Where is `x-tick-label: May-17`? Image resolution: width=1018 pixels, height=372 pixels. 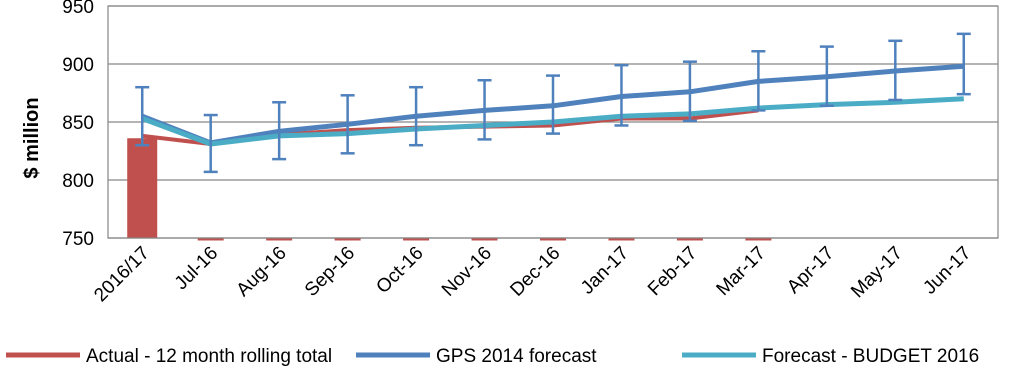
x-tick-label: May-17 is located at coordinates (877, 273).